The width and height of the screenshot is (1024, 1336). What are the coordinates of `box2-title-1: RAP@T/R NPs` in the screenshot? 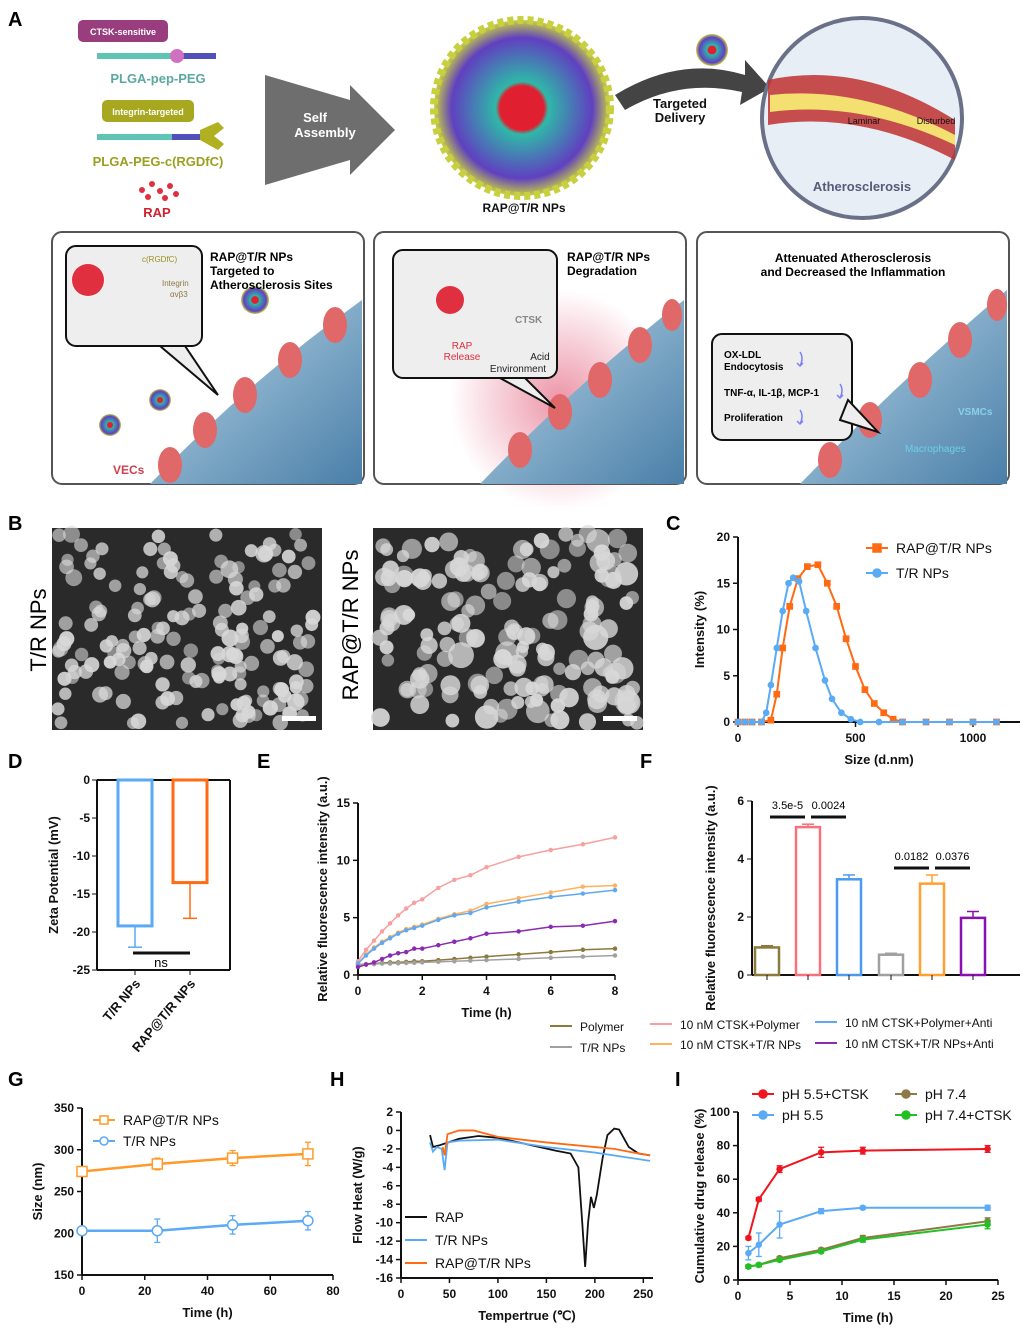 It's located at (608, 257).